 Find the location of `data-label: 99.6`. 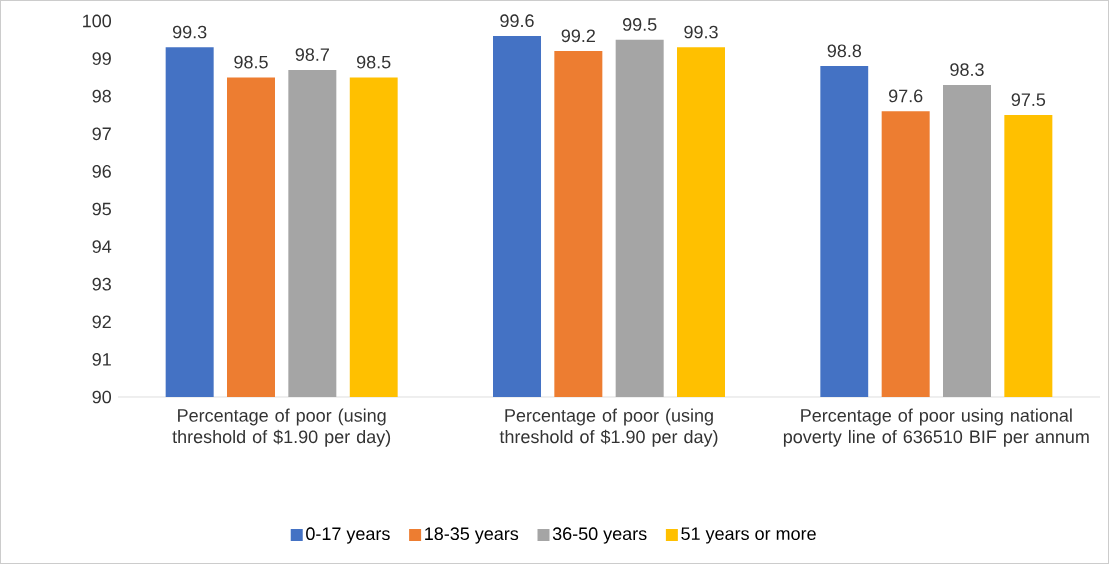

data-label: 99.6 is located at coordinates (517, 21).